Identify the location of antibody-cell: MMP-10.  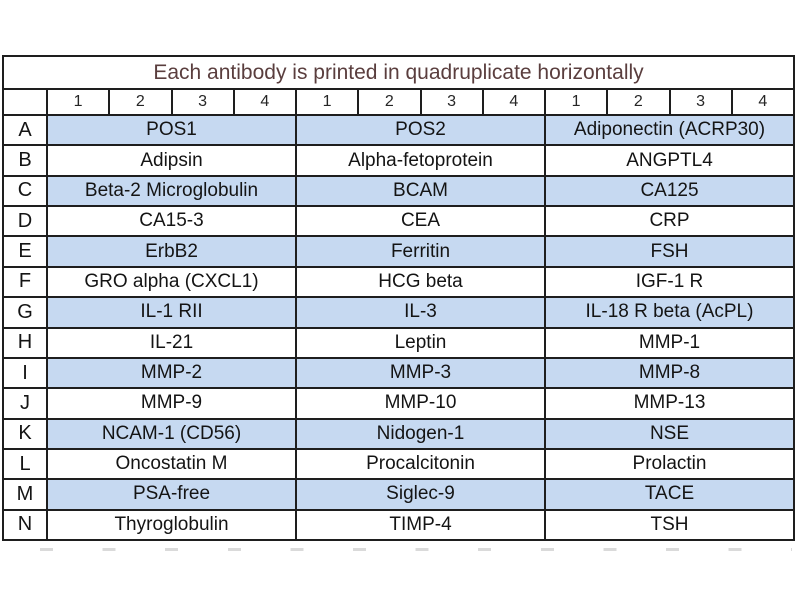
(420, 403).